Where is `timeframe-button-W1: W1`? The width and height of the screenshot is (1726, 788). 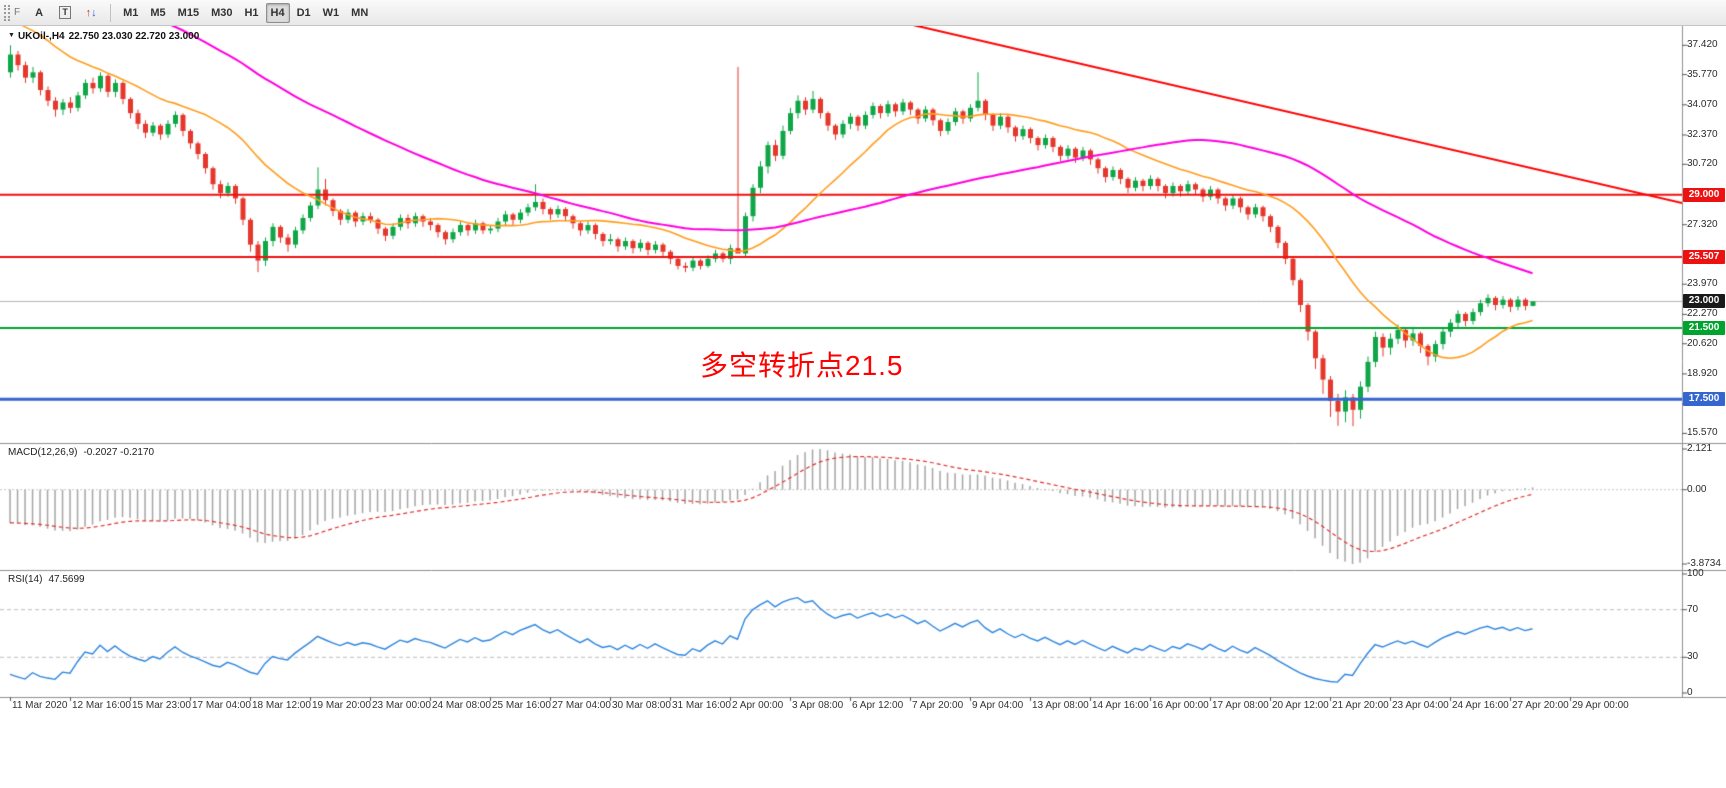
timeframe-button-W1: W1 is located at coordinates (331, 12).